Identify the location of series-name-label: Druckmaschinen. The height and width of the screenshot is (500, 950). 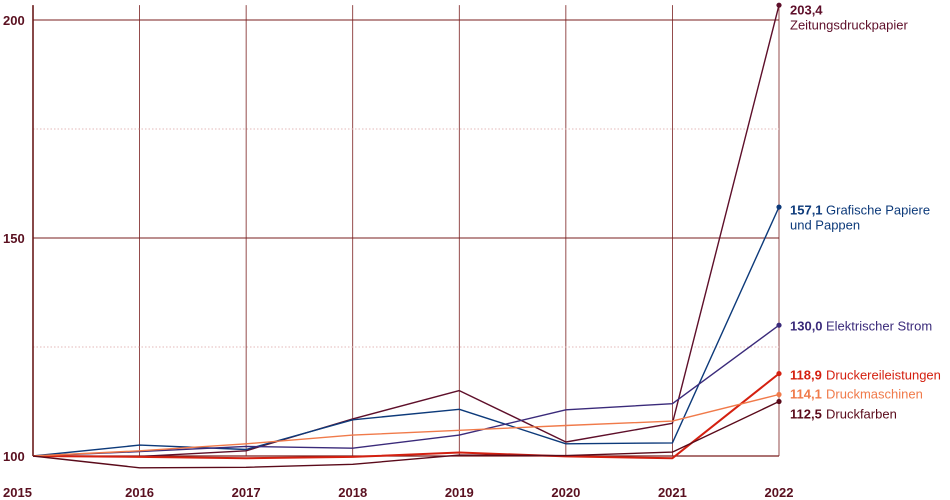
(874, 393).